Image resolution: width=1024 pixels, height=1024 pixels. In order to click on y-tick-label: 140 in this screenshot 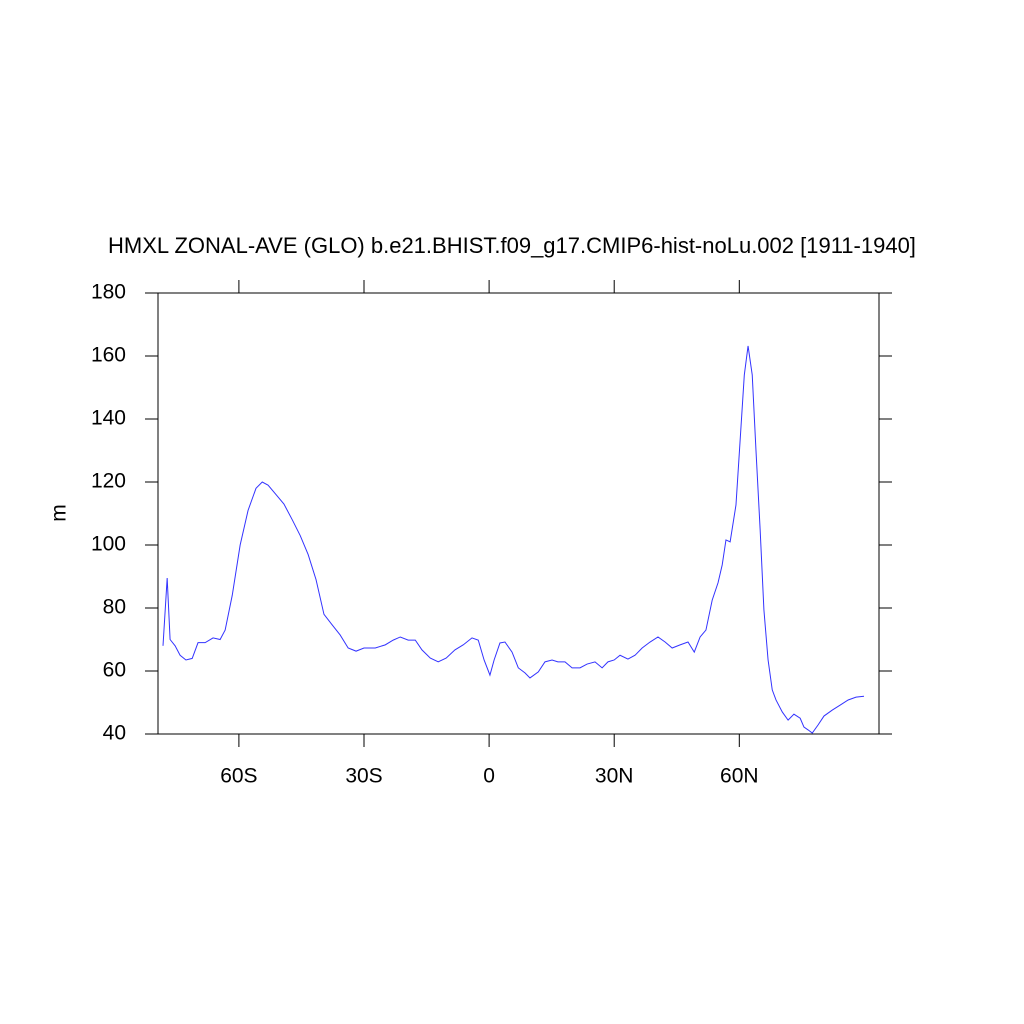, I will do `click(108, 418)`.